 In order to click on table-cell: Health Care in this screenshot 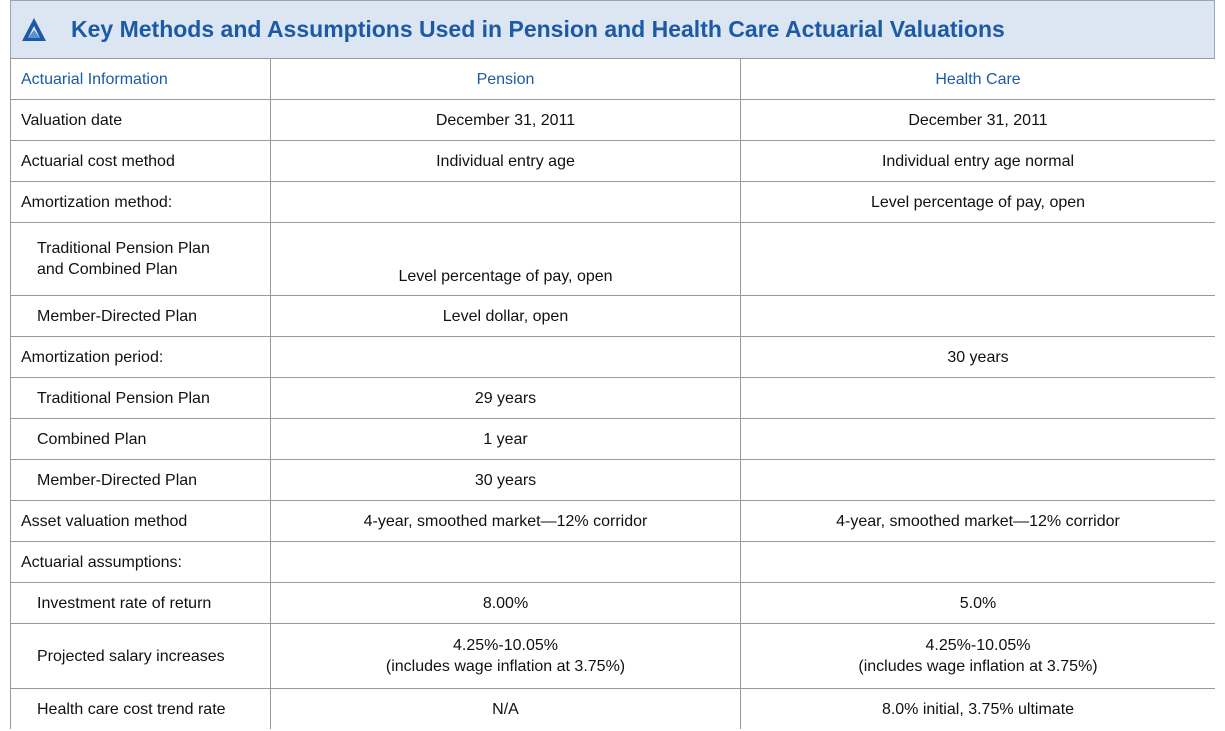, I will do `click(977, 79)`.